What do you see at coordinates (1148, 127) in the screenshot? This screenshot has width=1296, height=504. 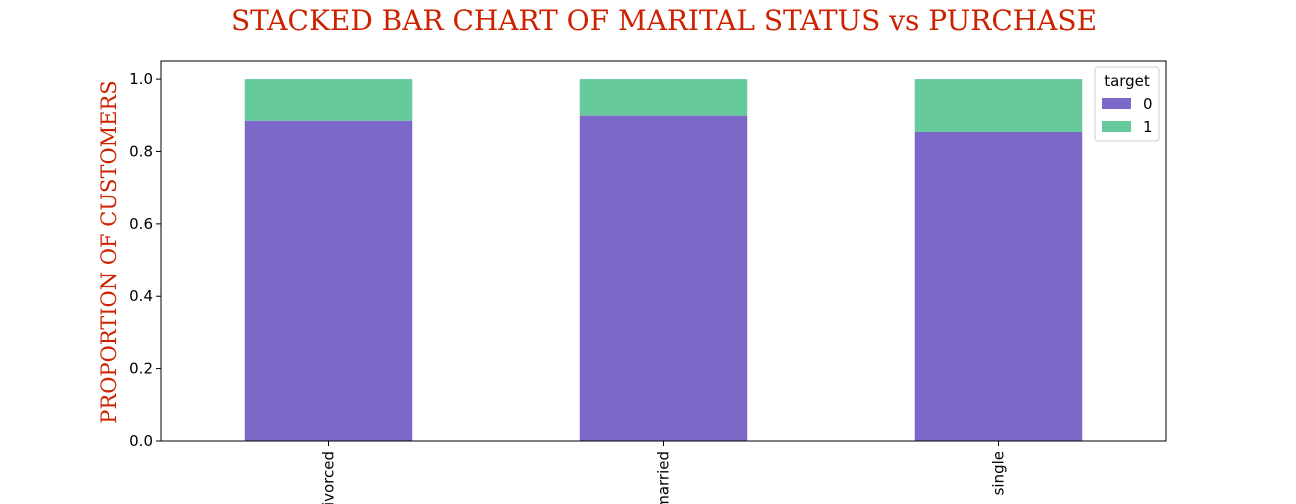 I see `legend-label-1: 1` at bounding box center [1148, 127].